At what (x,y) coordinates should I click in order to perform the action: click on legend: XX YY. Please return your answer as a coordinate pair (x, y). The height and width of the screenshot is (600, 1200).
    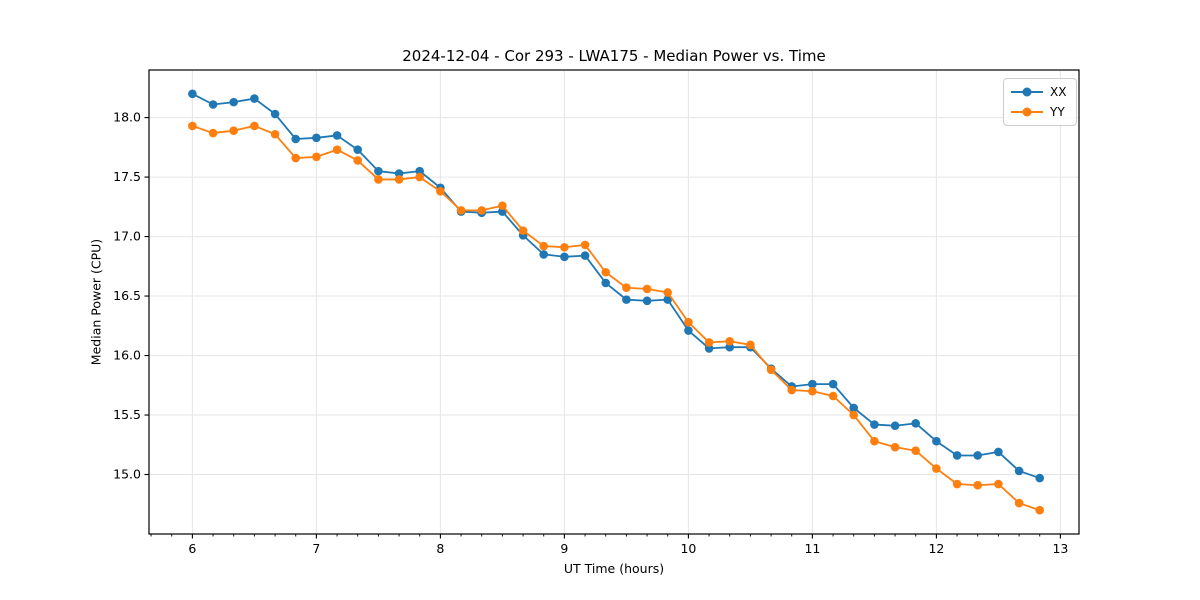
    Looking at the image, I should click on (1040, 102).